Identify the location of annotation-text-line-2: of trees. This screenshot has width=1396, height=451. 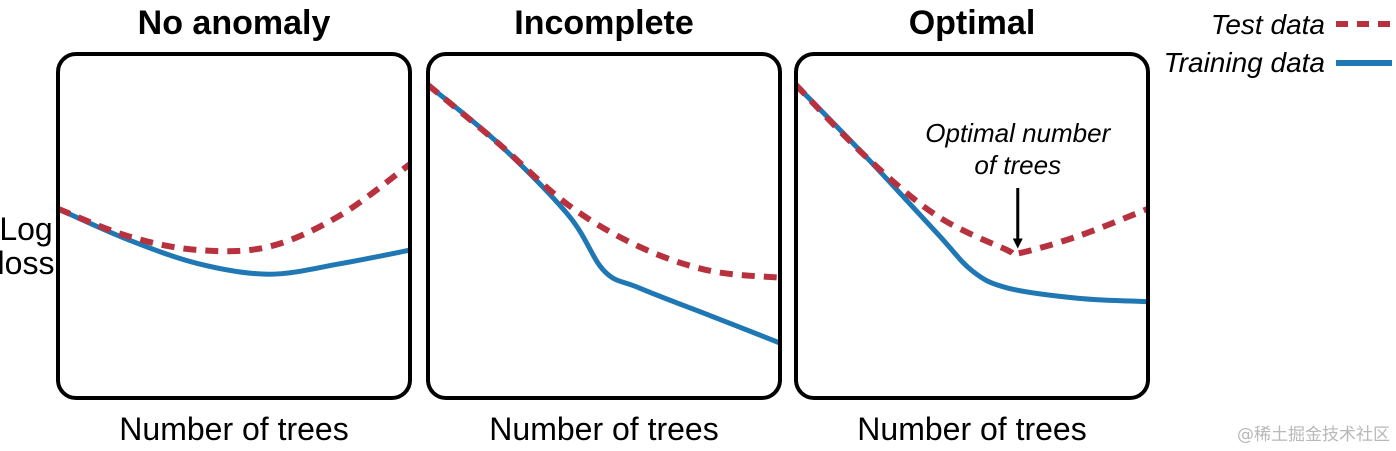
(1017, 165).